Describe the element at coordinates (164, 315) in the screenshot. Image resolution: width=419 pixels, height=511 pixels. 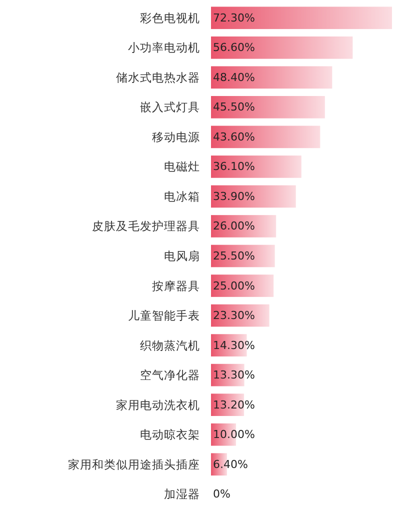
I see `y-tick-label: 儿童智能手表` at that location.